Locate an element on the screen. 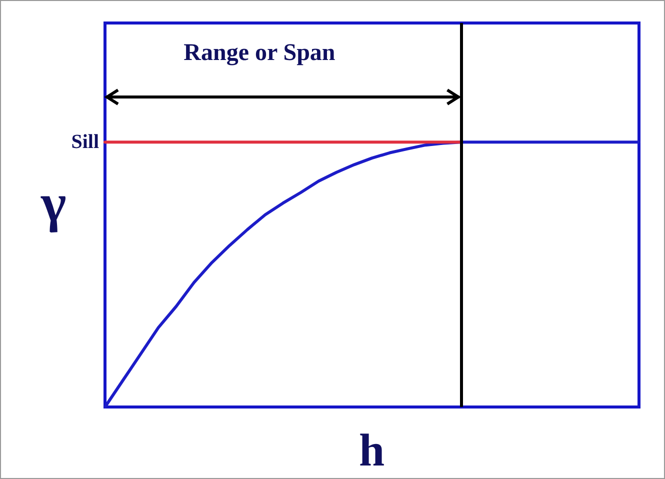 The image size is (665, 479). y-axis-title: γ is located at coordinates (53, 203).